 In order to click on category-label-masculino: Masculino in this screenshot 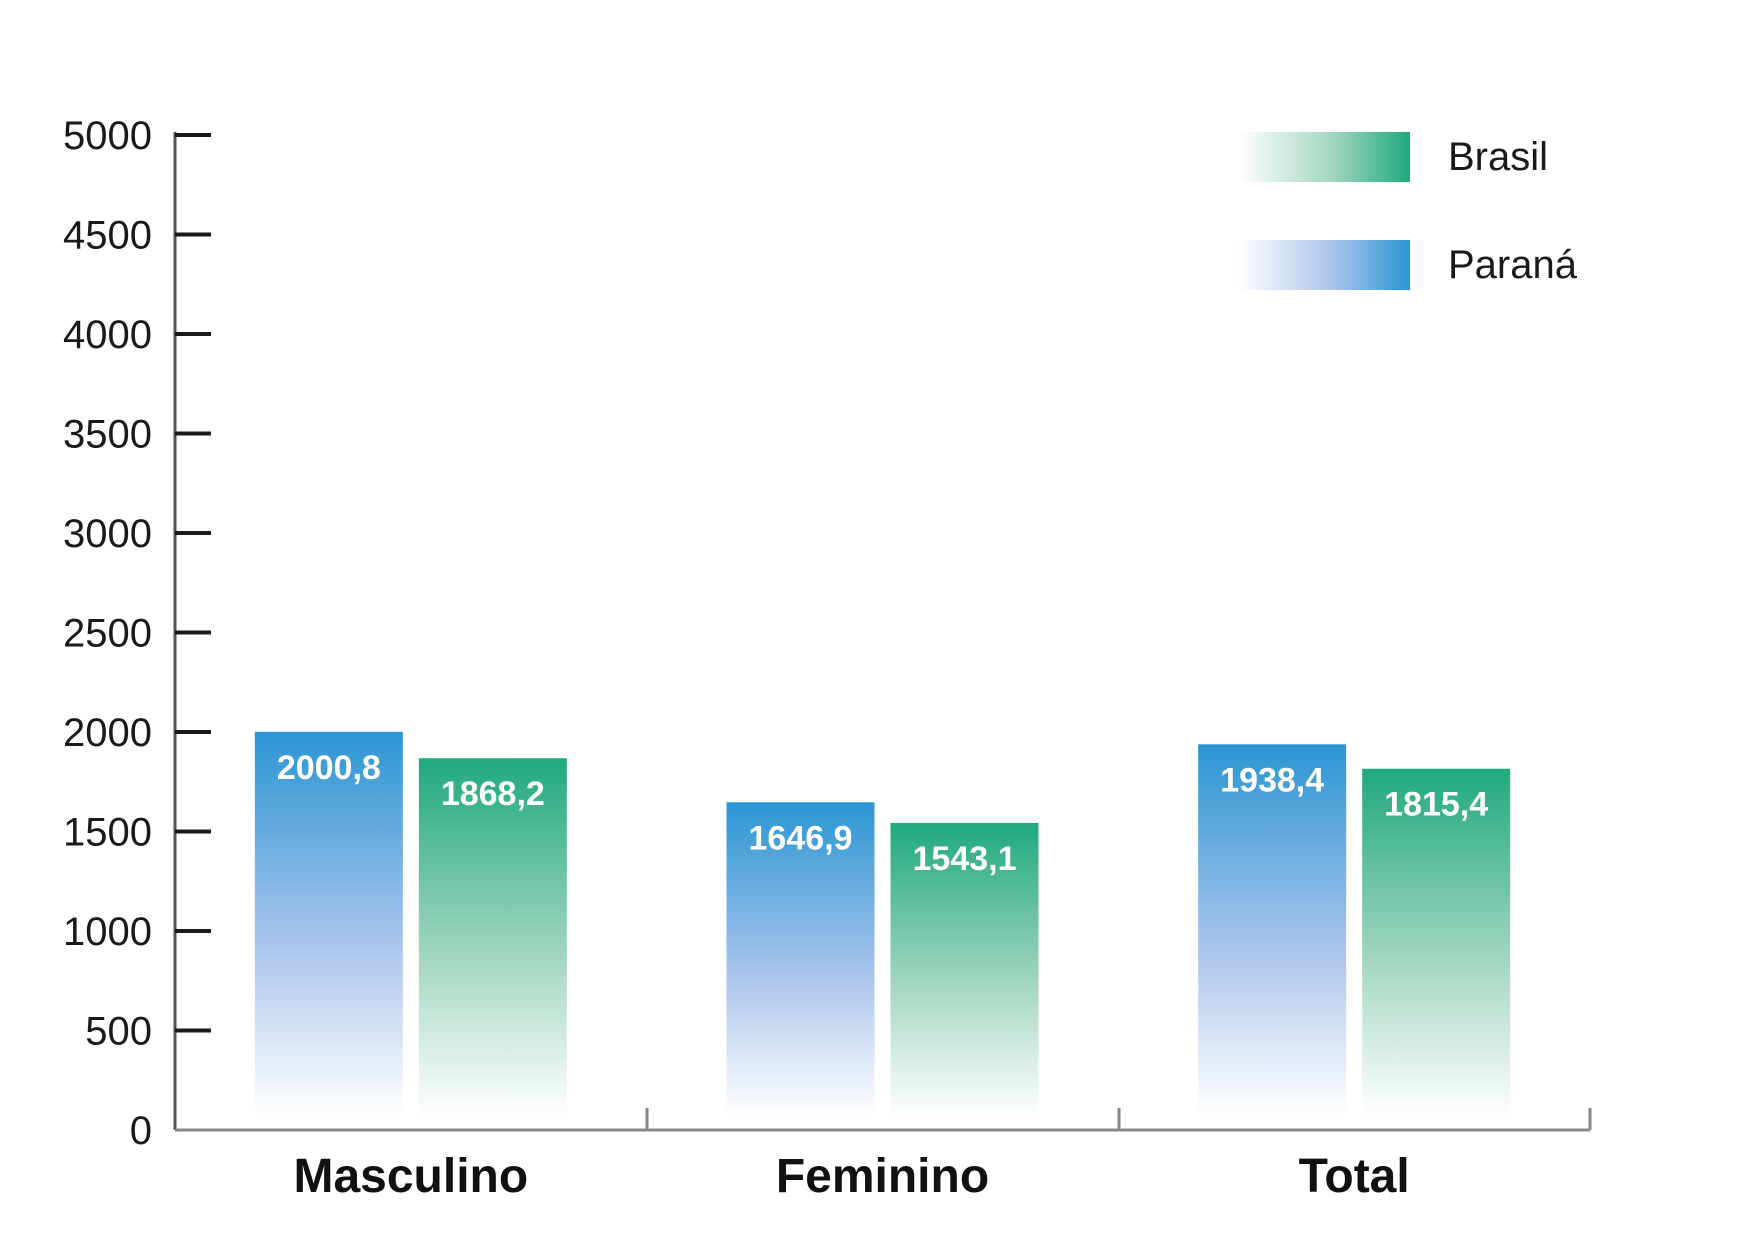, I will do `click(410, 1176)`.